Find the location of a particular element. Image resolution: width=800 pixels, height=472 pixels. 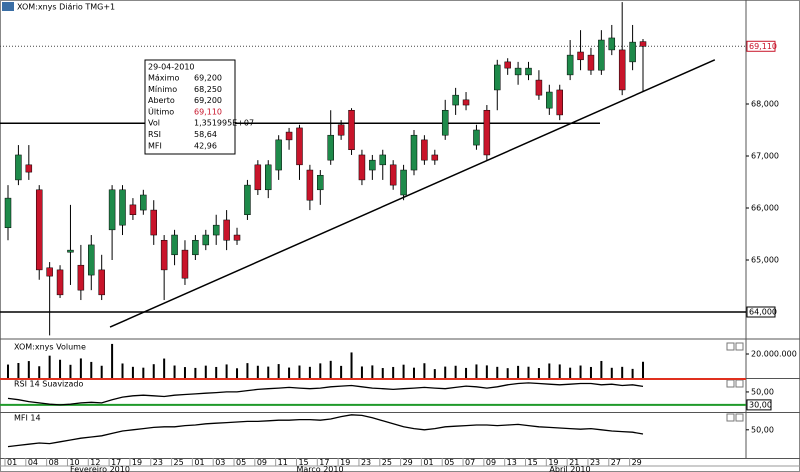

x-tick-label: 07 is located at coordinates (470, 462).